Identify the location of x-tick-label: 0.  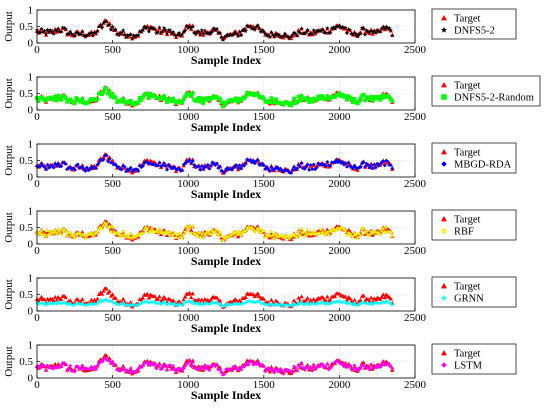
(37, 318).